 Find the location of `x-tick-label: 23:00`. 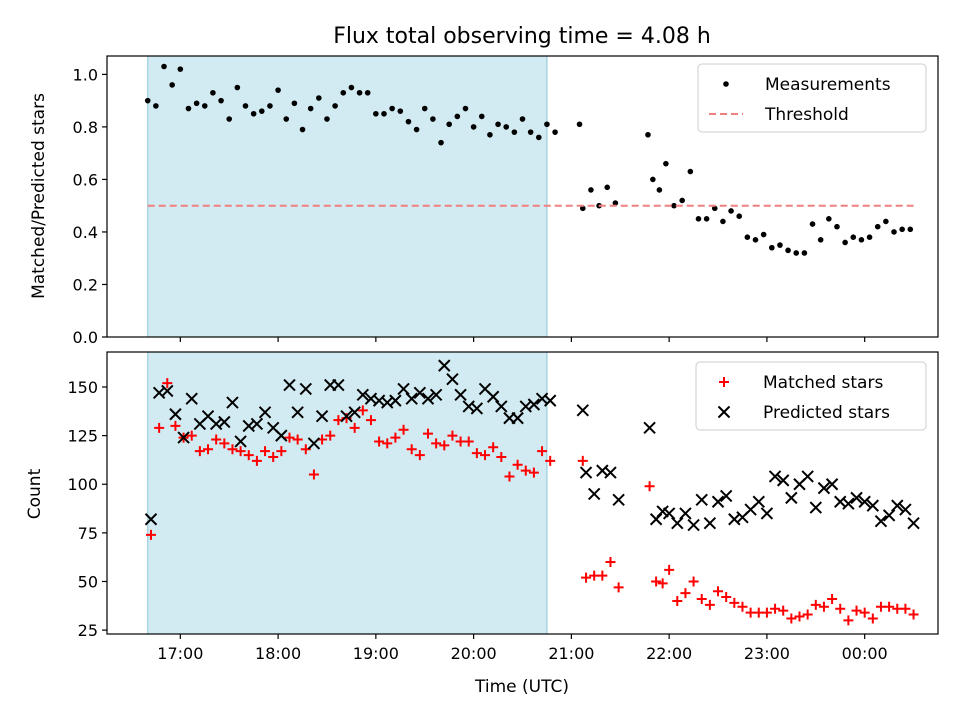

x-tick-label: 23:00 is located at coordinates (767, 653).